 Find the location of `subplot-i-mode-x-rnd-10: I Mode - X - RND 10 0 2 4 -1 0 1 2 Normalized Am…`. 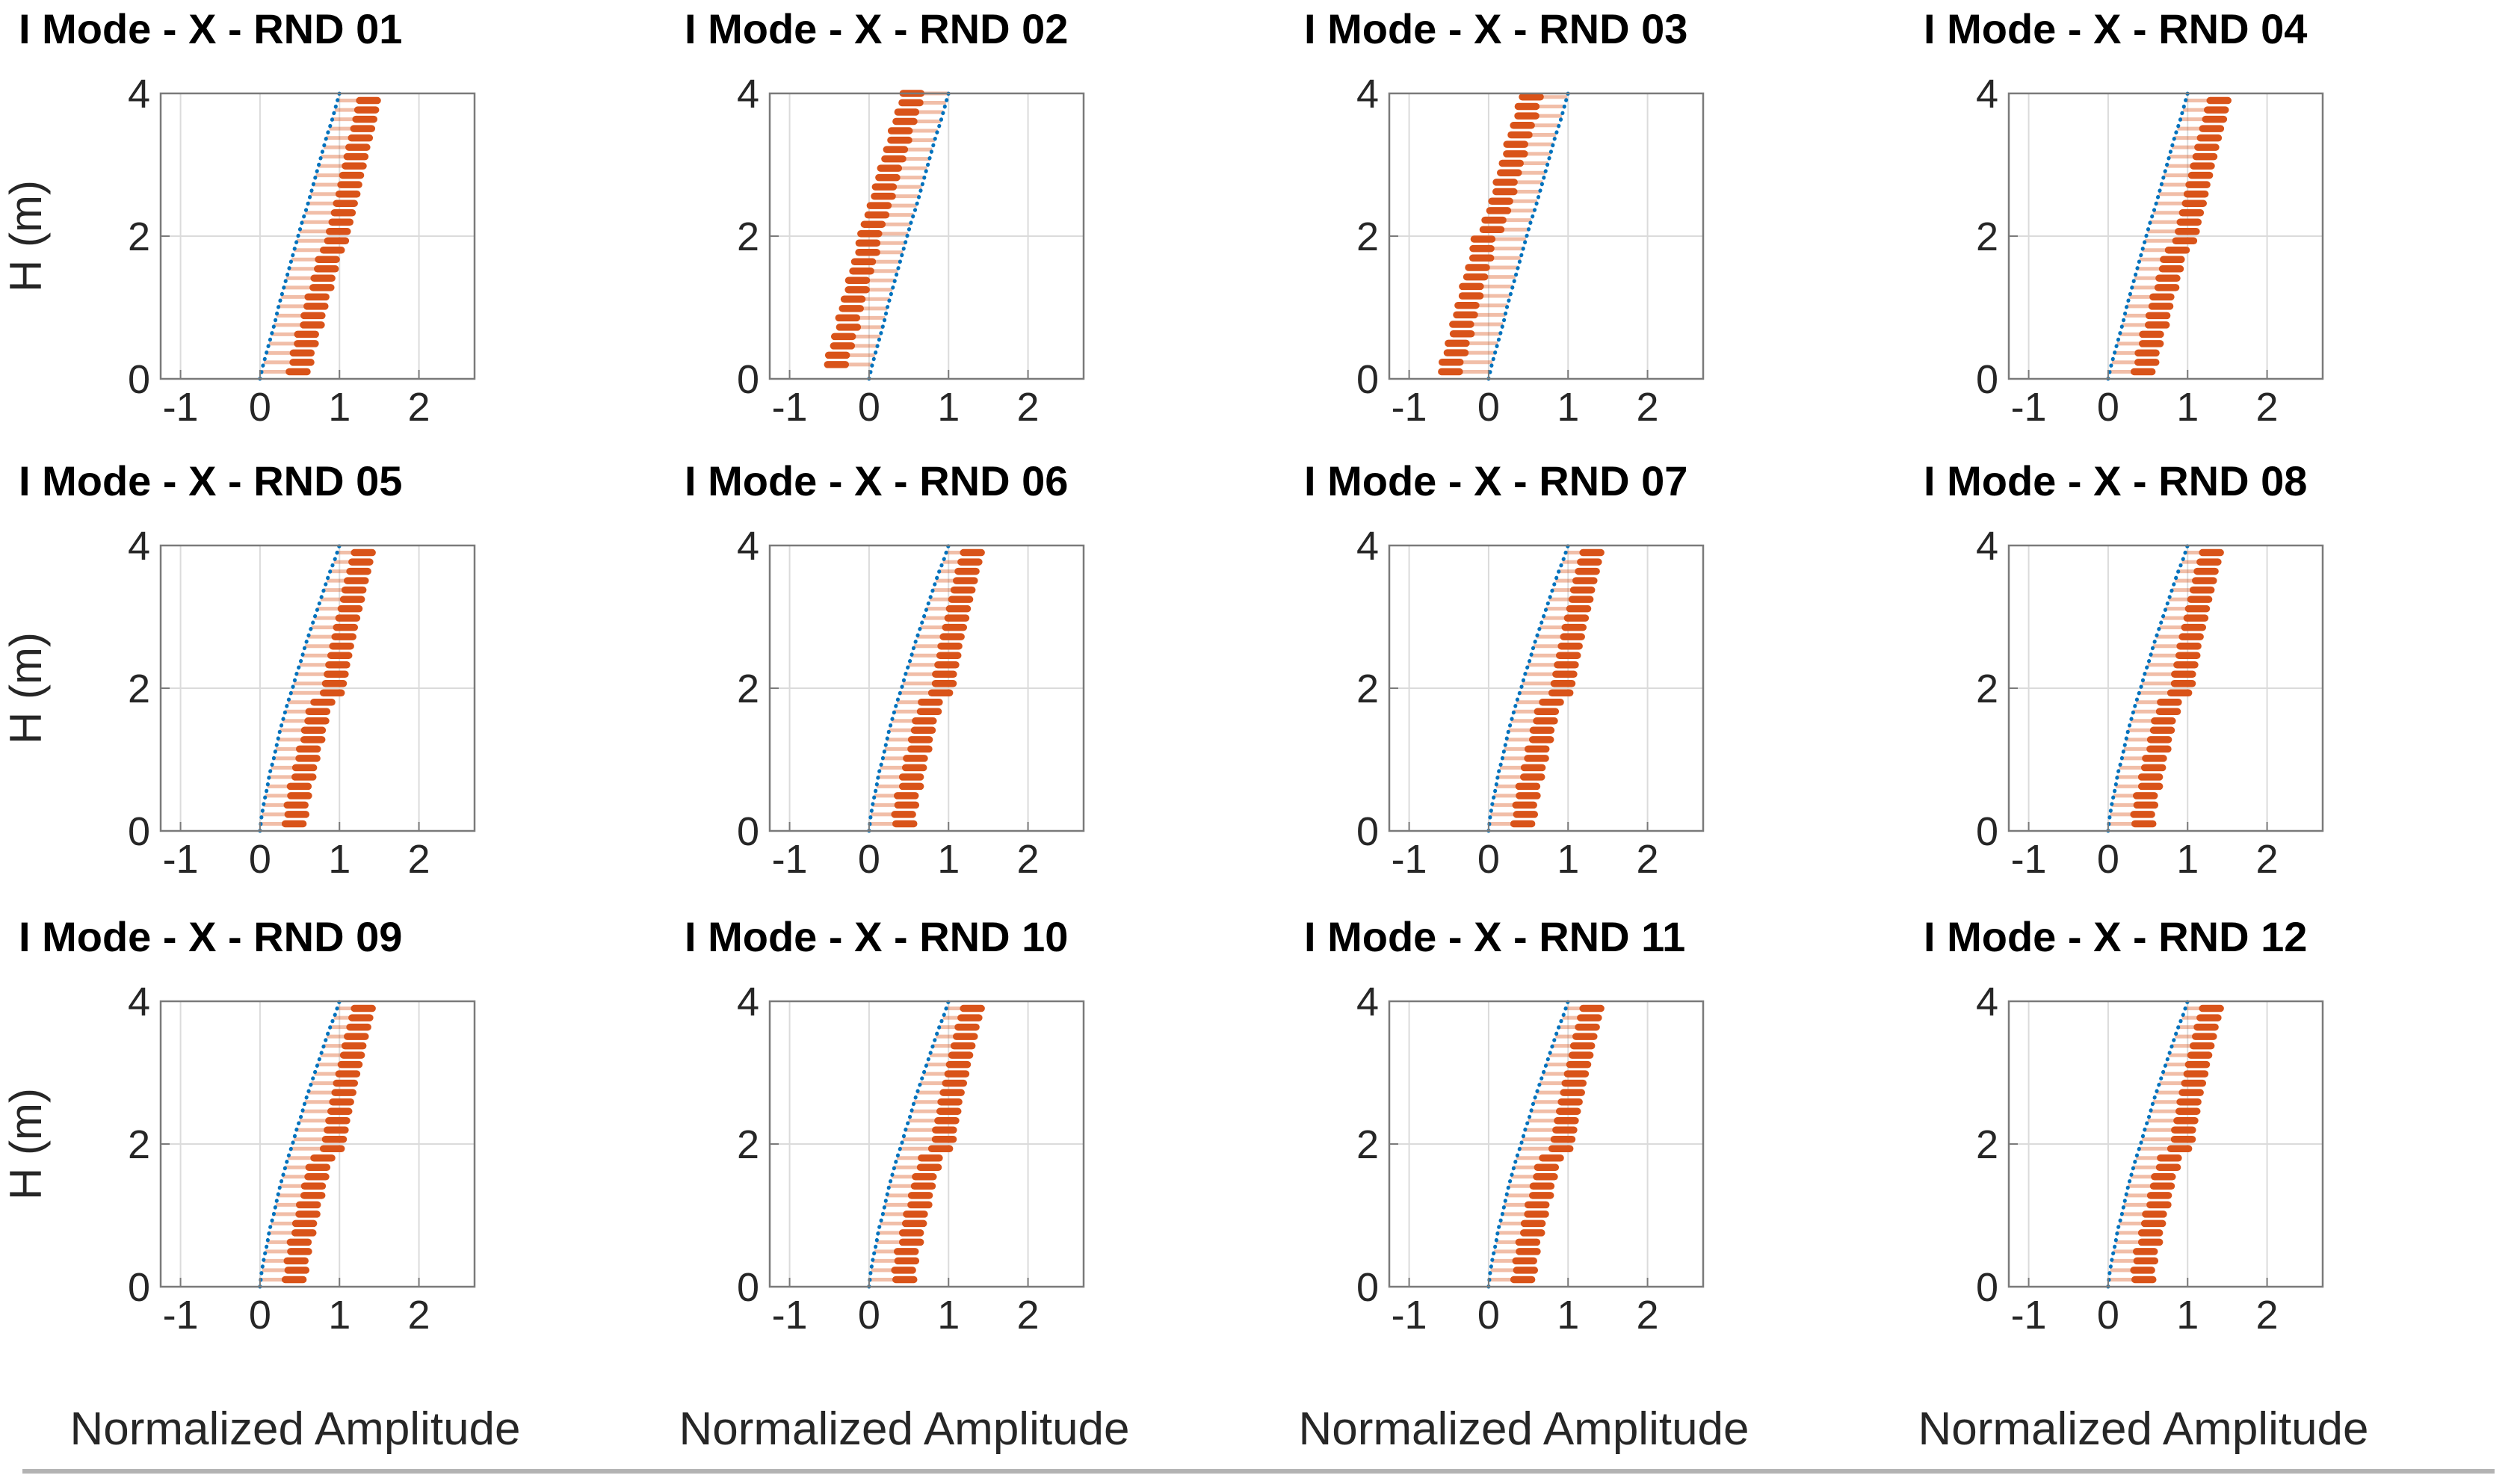

subplot-i-mode-x-rnd-10: I Mode - X - RND 10 0 2 4 -1 0 1 2 Normalized Am… is located at coordinates (904, 1184).